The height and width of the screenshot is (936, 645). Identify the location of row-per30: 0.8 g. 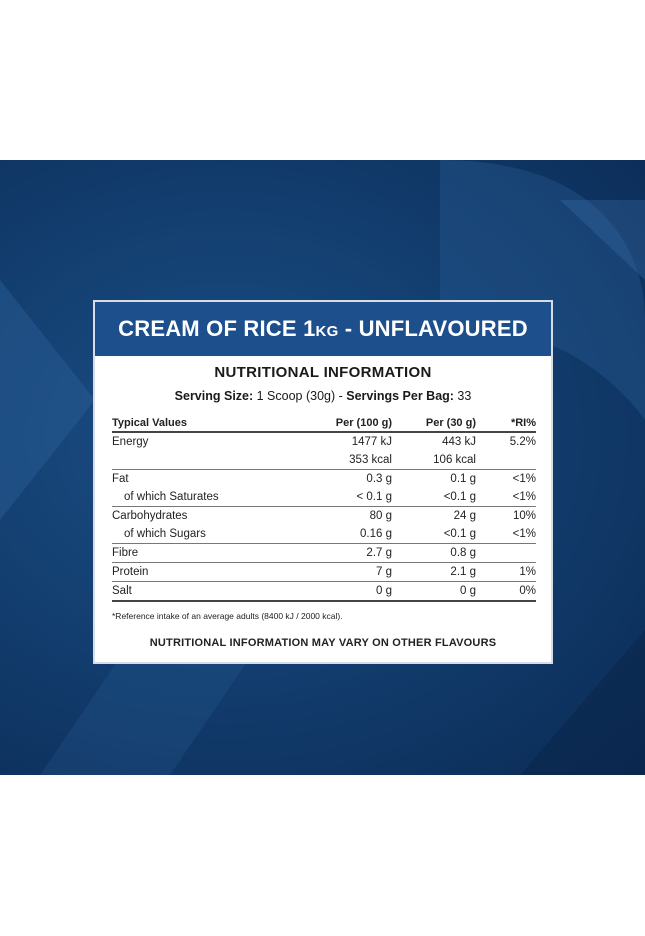
(434, 553).